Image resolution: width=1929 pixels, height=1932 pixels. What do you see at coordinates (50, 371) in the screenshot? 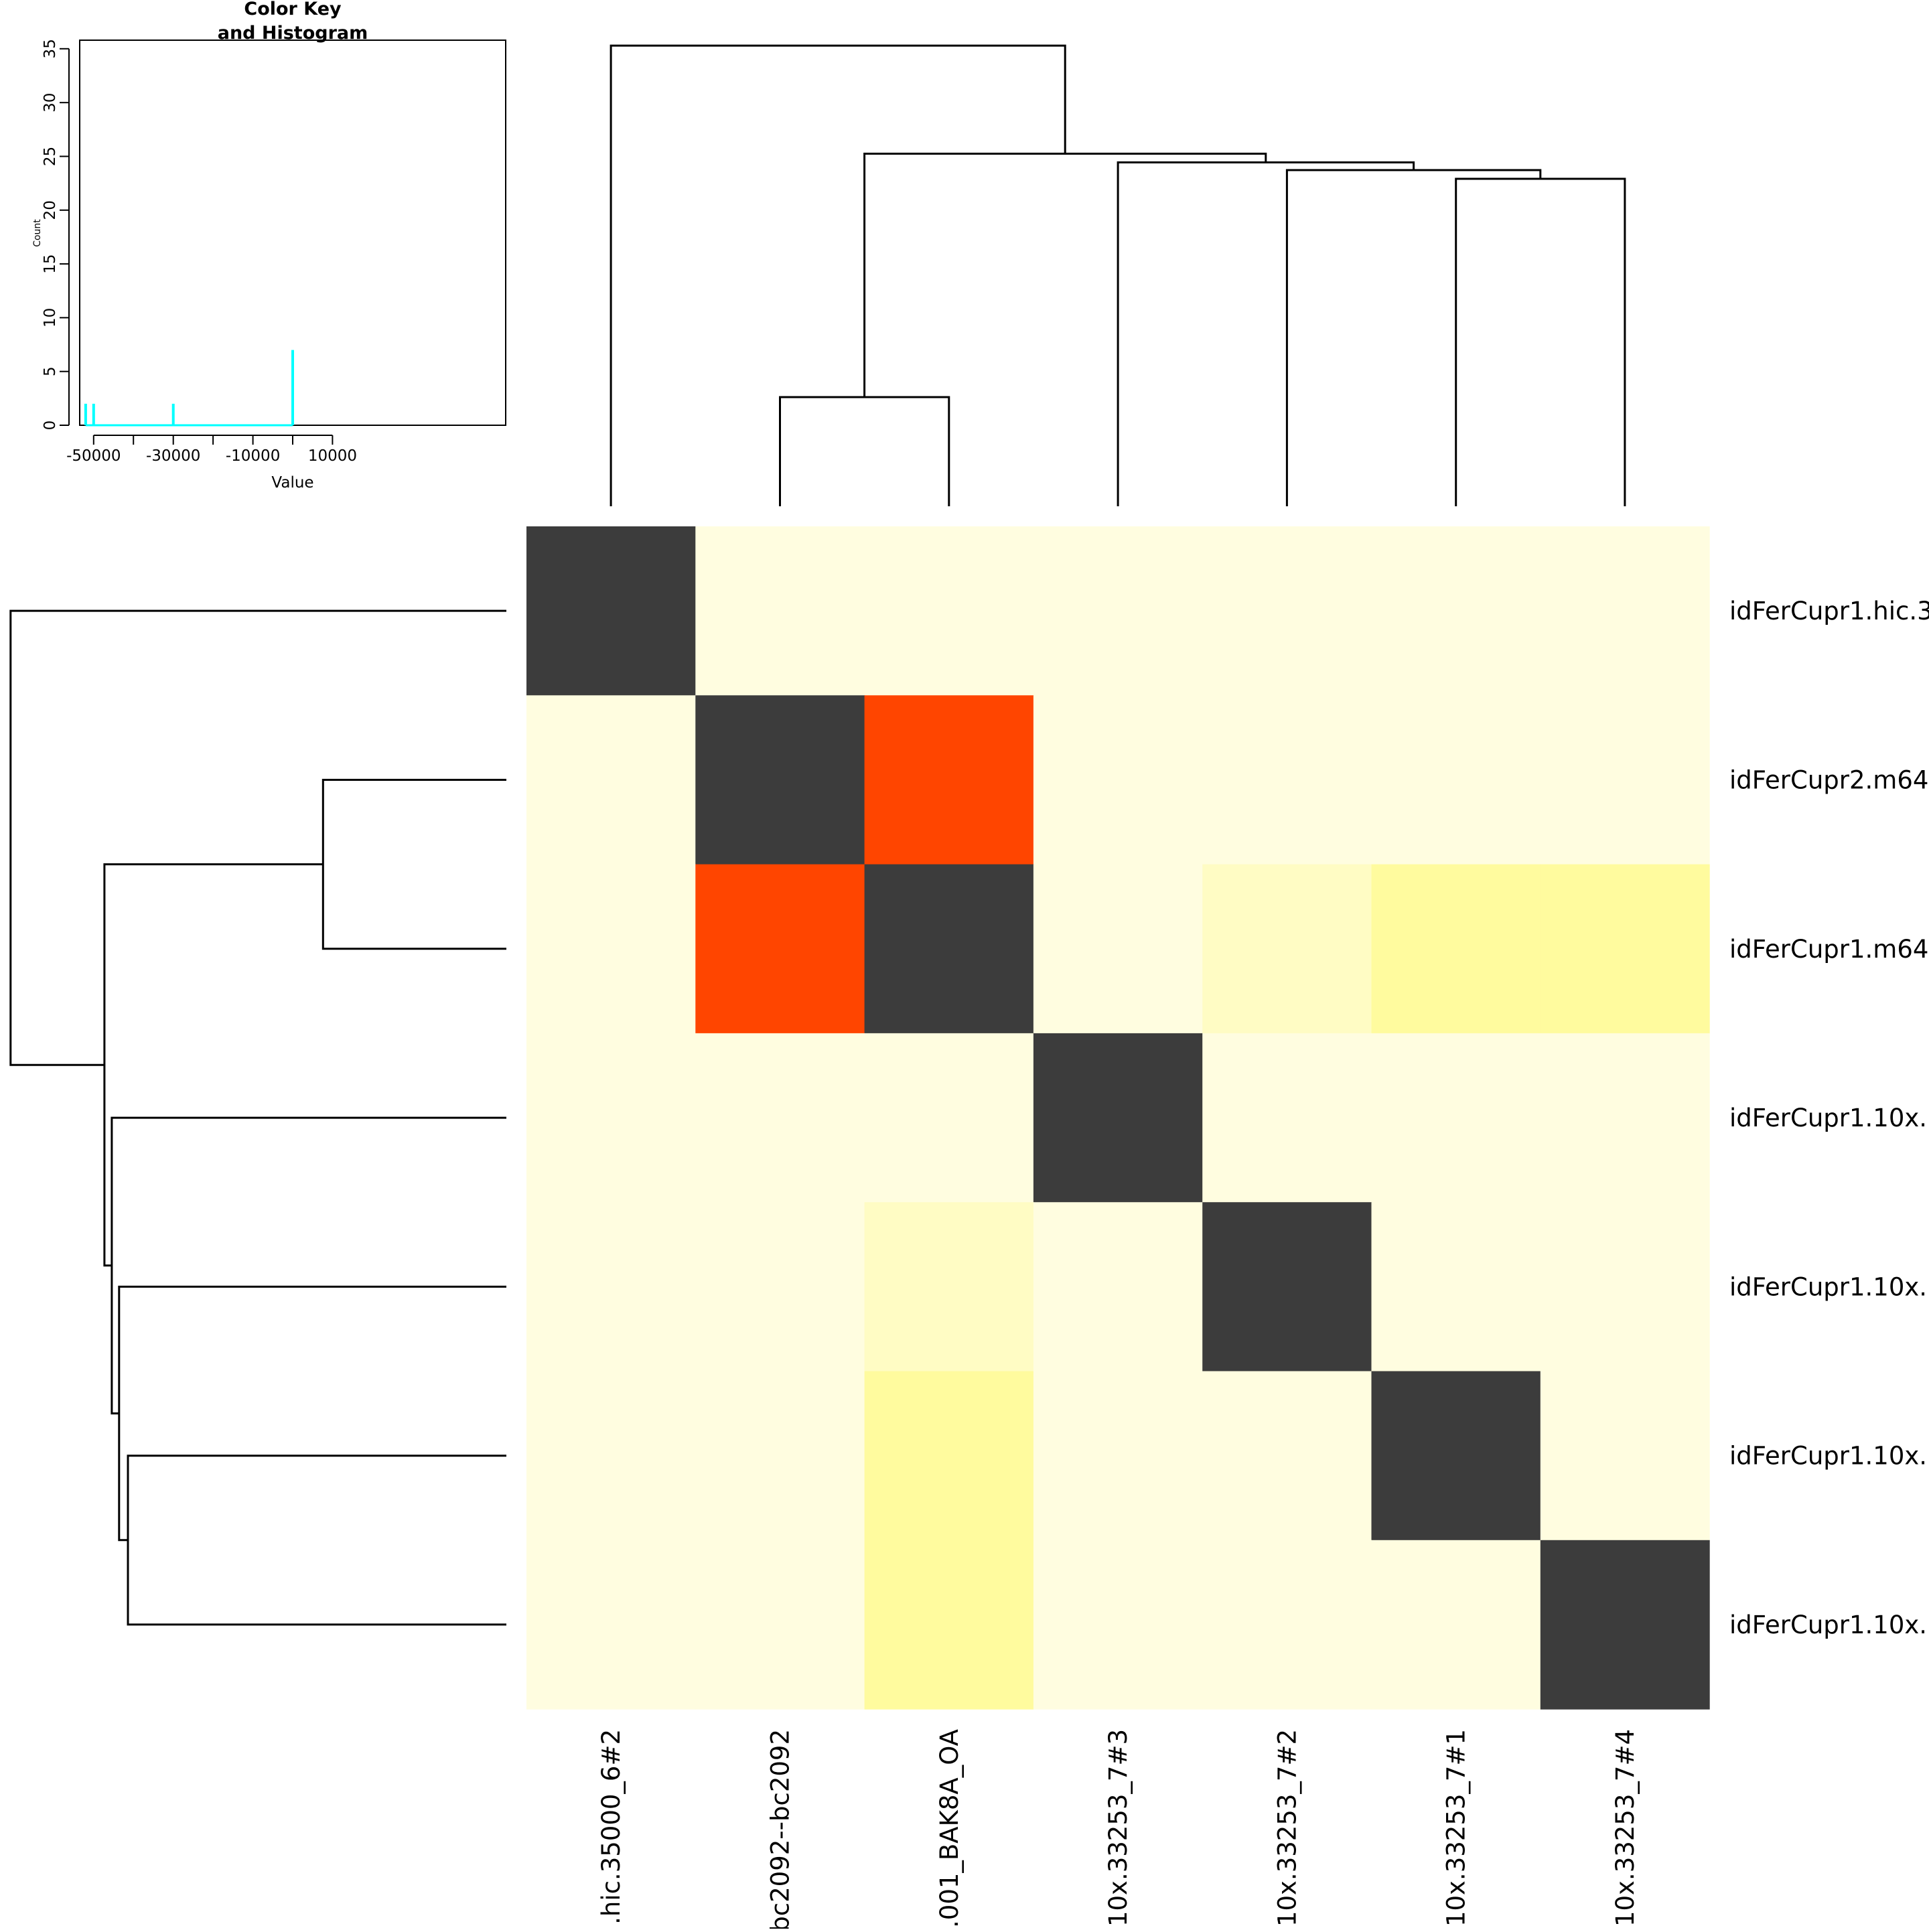
I see `color-key-y-tick-label: 5` at bounding box center [50, 371].